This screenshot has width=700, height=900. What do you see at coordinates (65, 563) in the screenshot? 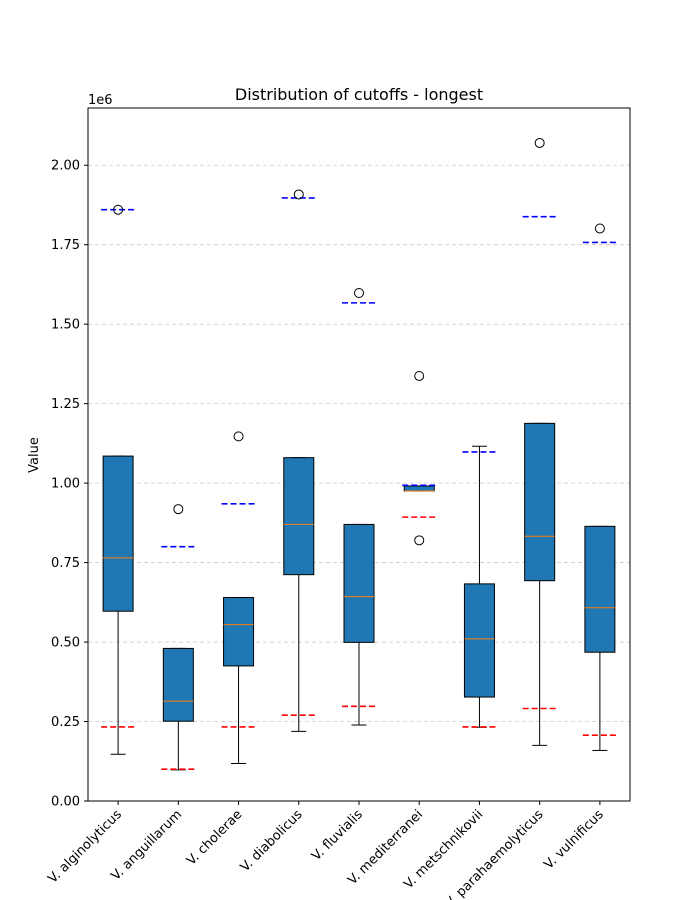
I see `y-tick-label: 0.75` at bounding box center [65, 563].